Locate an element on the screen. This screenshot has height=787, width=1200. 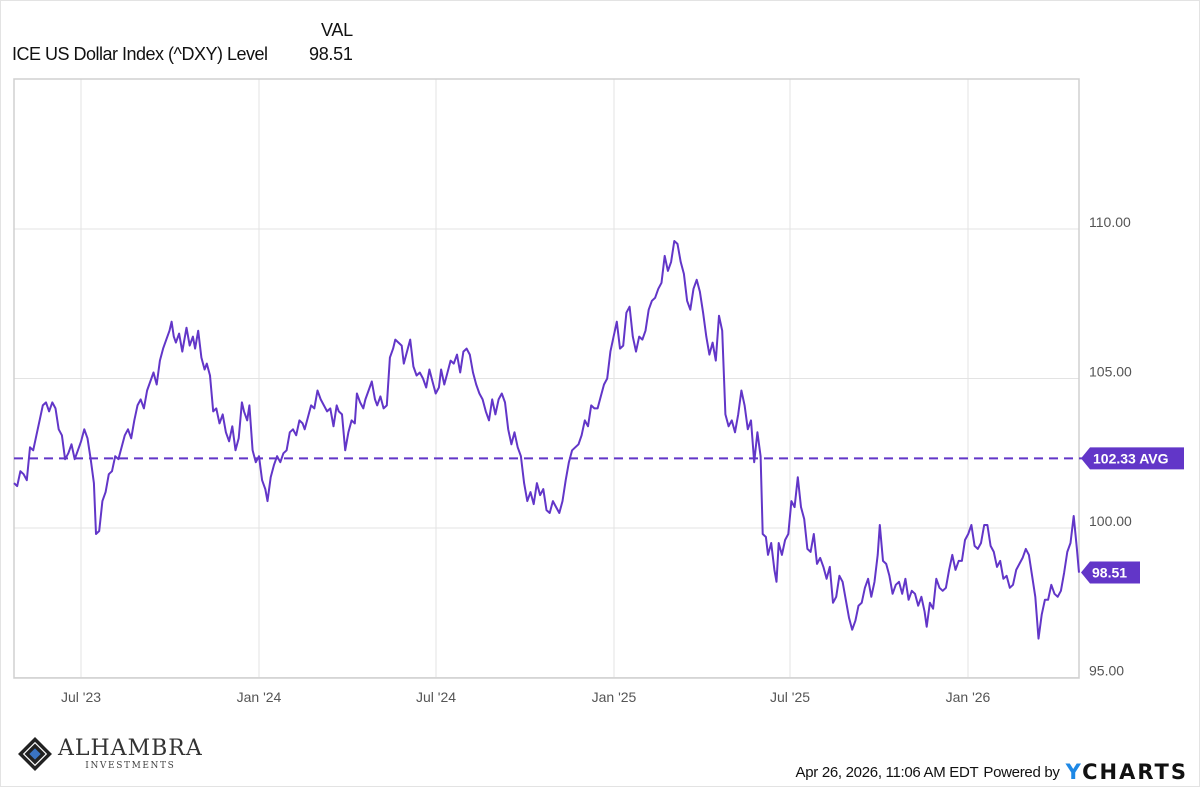
logo-subtitle: INVESTMENTS is located at coordinates (130, 765).